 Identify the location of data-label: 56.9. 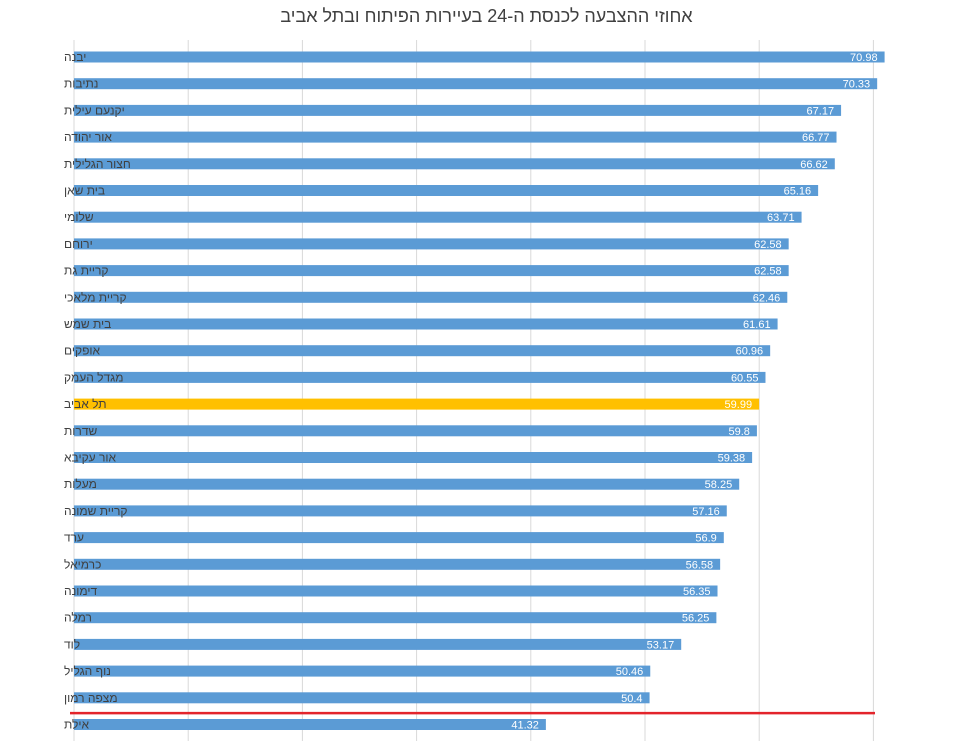
(705, 539).